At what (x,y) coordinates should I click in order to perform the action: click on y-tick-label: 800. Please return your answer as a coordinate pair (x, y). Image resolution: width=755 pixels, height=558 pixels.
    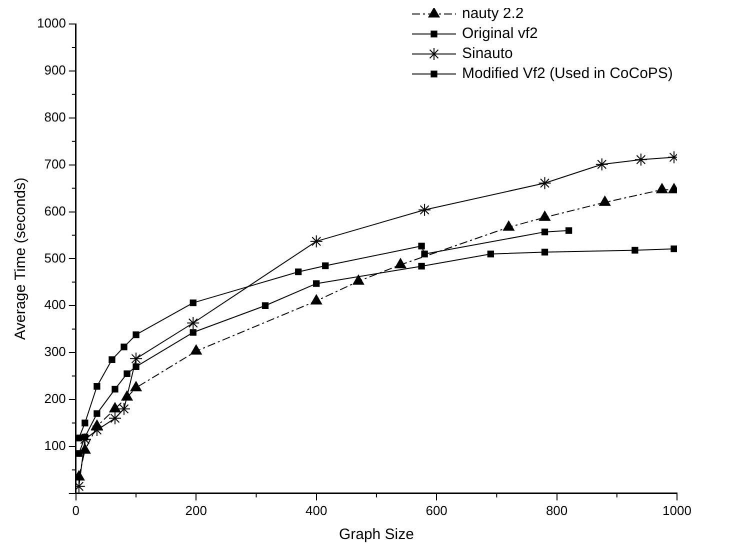
    Looking at the image, I should click on (55, 116).